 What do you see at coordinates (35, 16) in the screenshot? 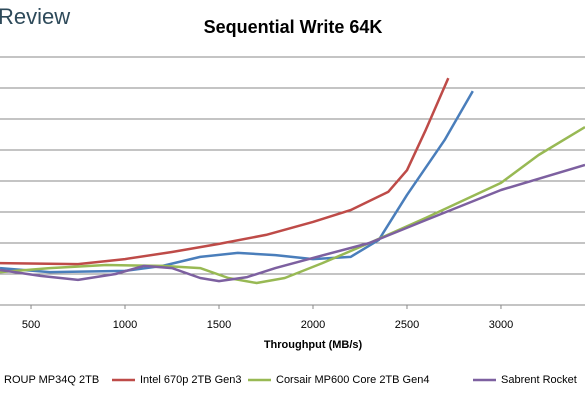
I see `brand: Review` at bounding box center [35, 16].